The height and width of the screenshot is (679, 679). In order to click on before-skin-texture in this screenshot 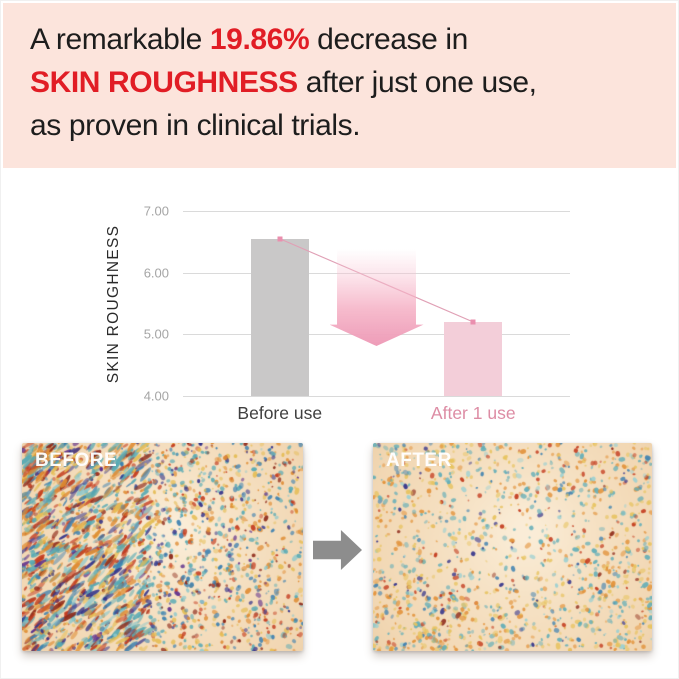, I will do `click(162, 547)`.